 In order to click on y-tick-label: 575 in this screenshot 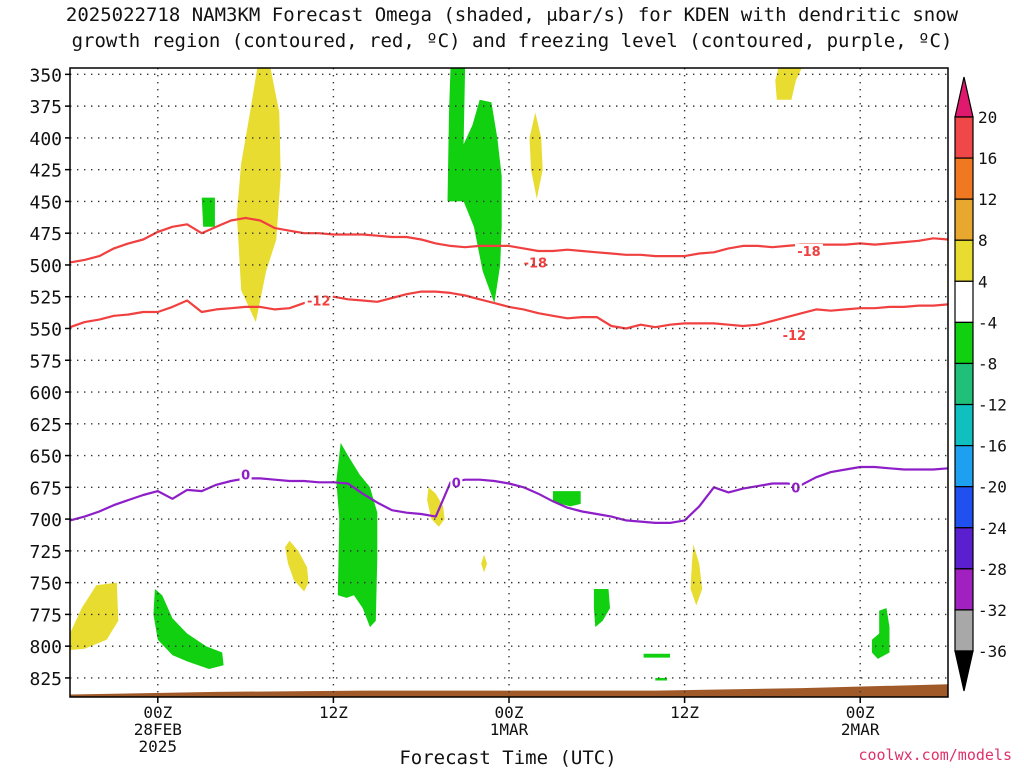, I will do `click(45, 361)`.